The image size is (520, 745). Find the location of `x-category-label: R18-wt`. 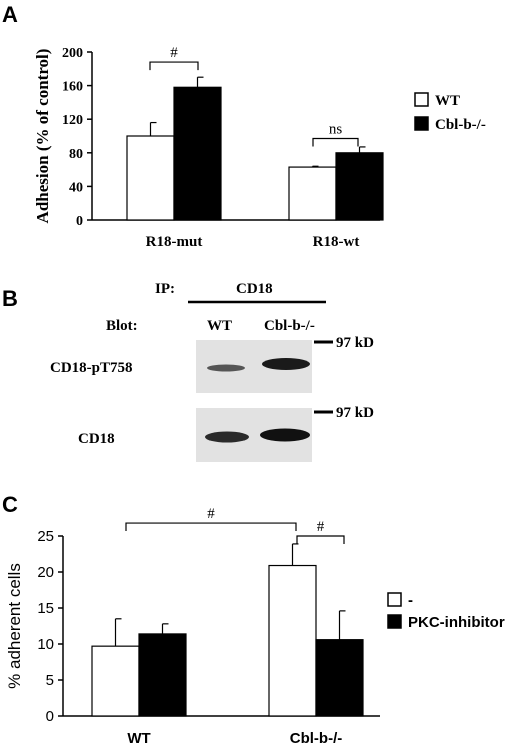

x-category-label: R18-wt is located at coordinates (336, 242).